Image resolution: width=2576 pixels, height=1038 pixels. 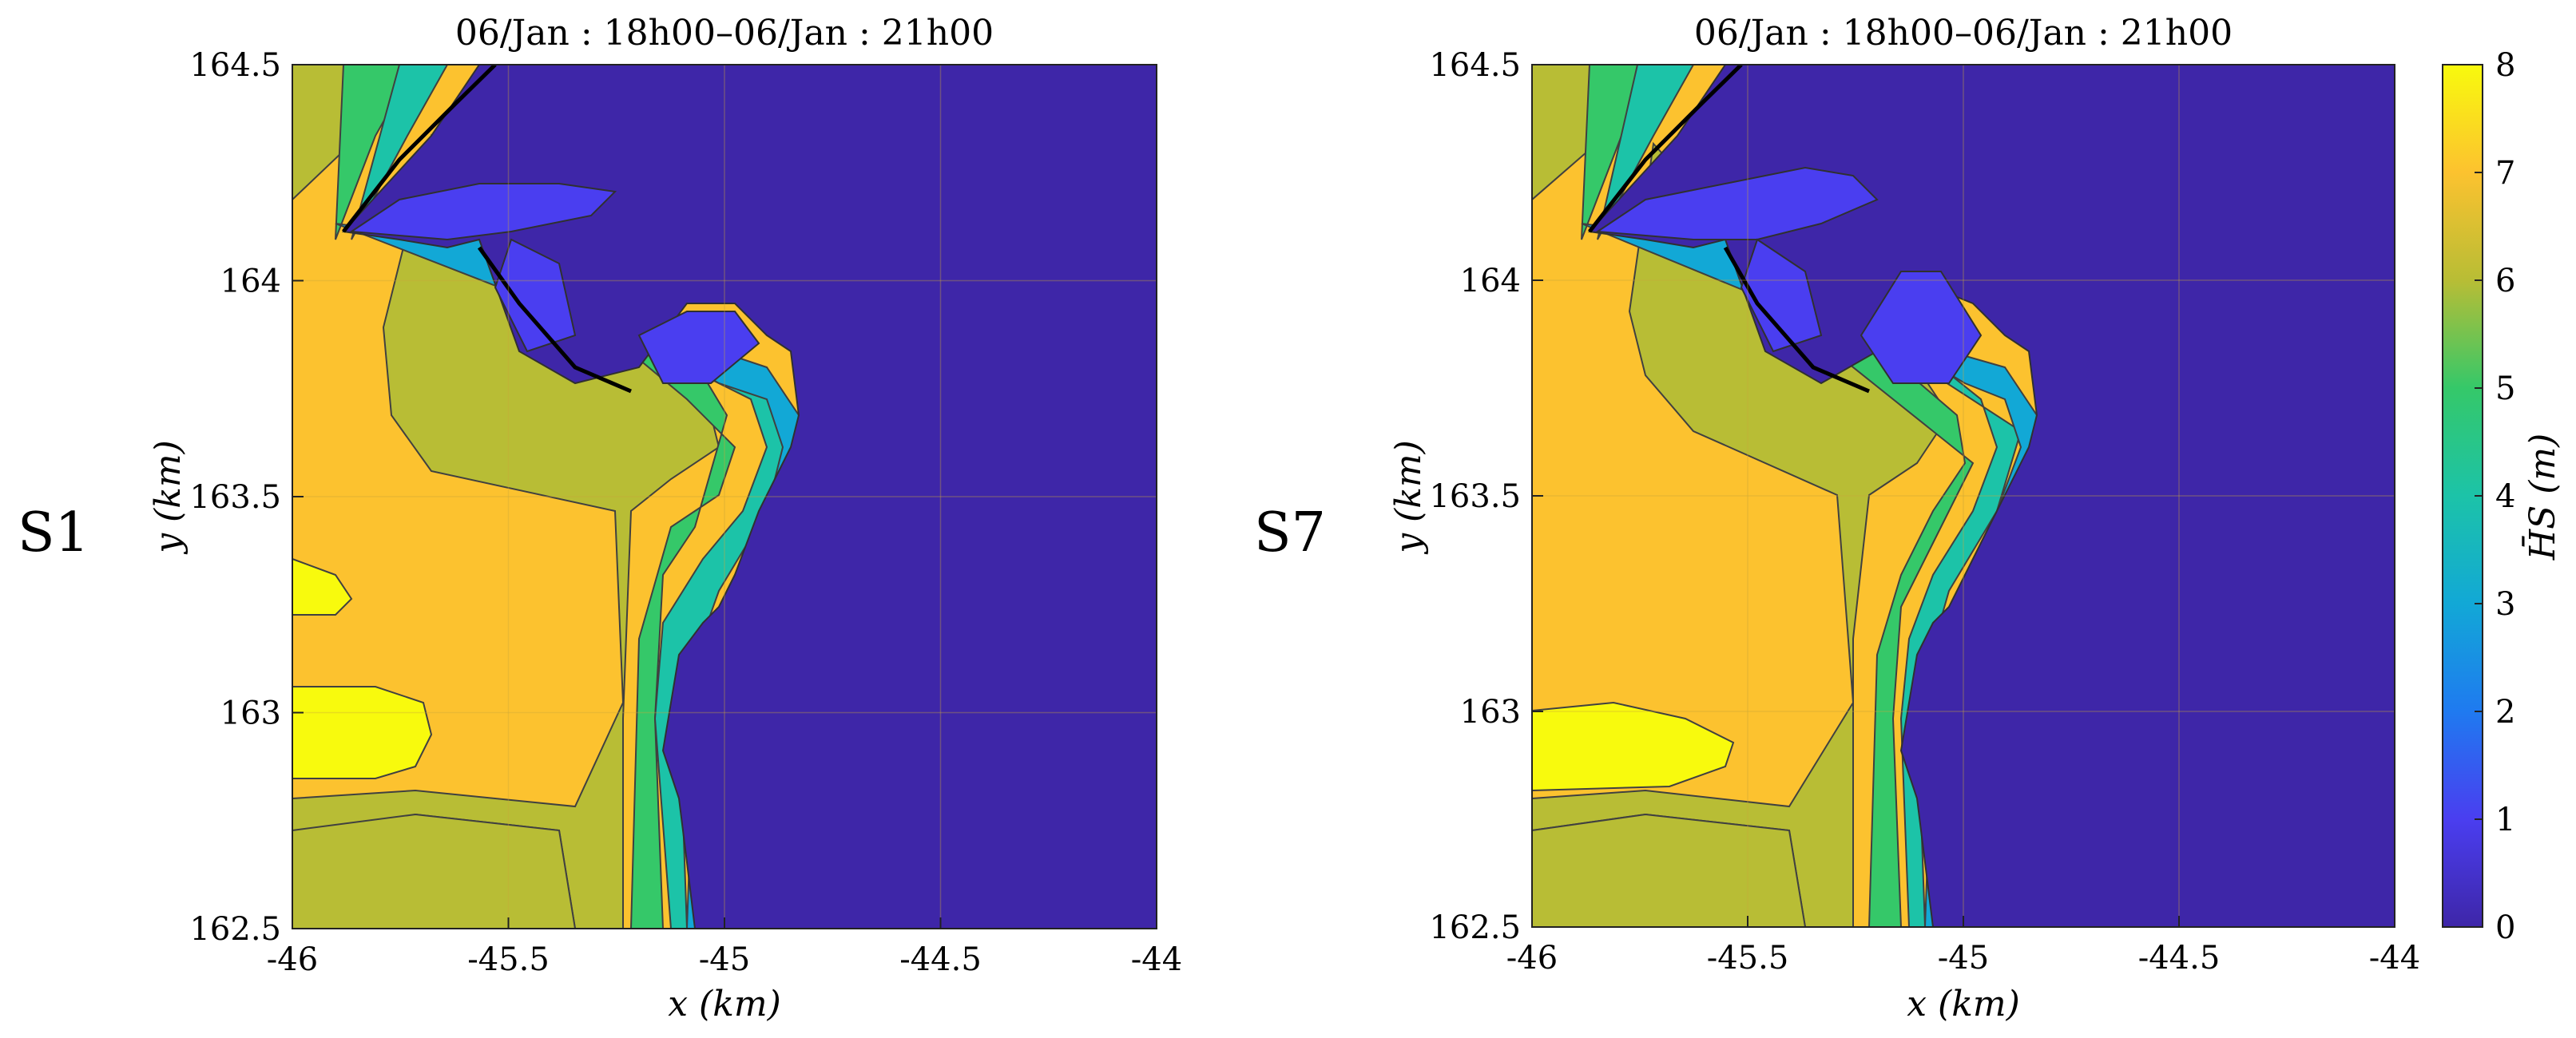 I want to click on panel-label-s1: S1, so click(x=53, y=533).